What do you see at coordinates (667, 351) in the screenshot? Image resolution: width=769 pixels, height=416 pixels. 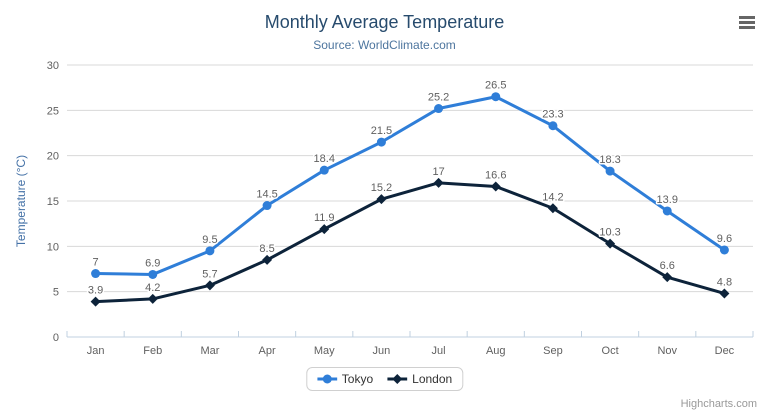 I see `x-axis-tick-label: Nov` at bounding box center [667, 351].